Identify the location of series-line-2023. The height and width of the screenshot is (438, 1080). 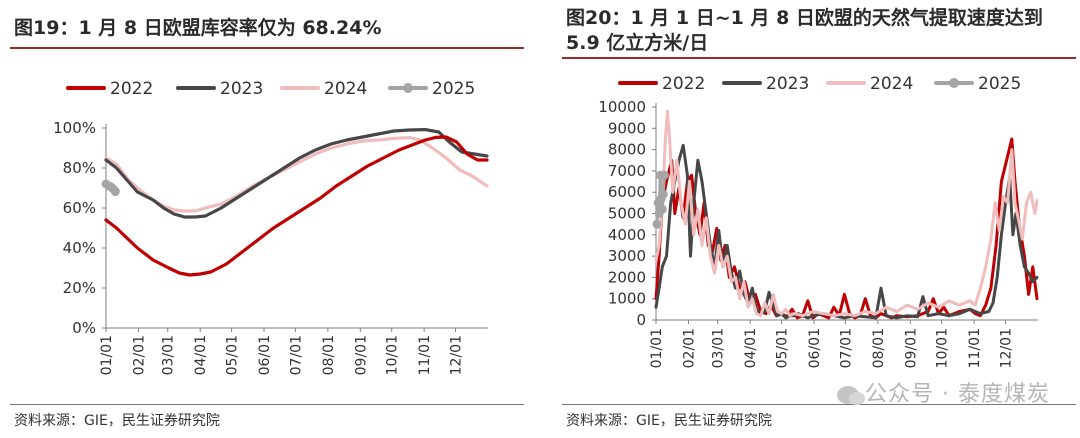
(296, 173).